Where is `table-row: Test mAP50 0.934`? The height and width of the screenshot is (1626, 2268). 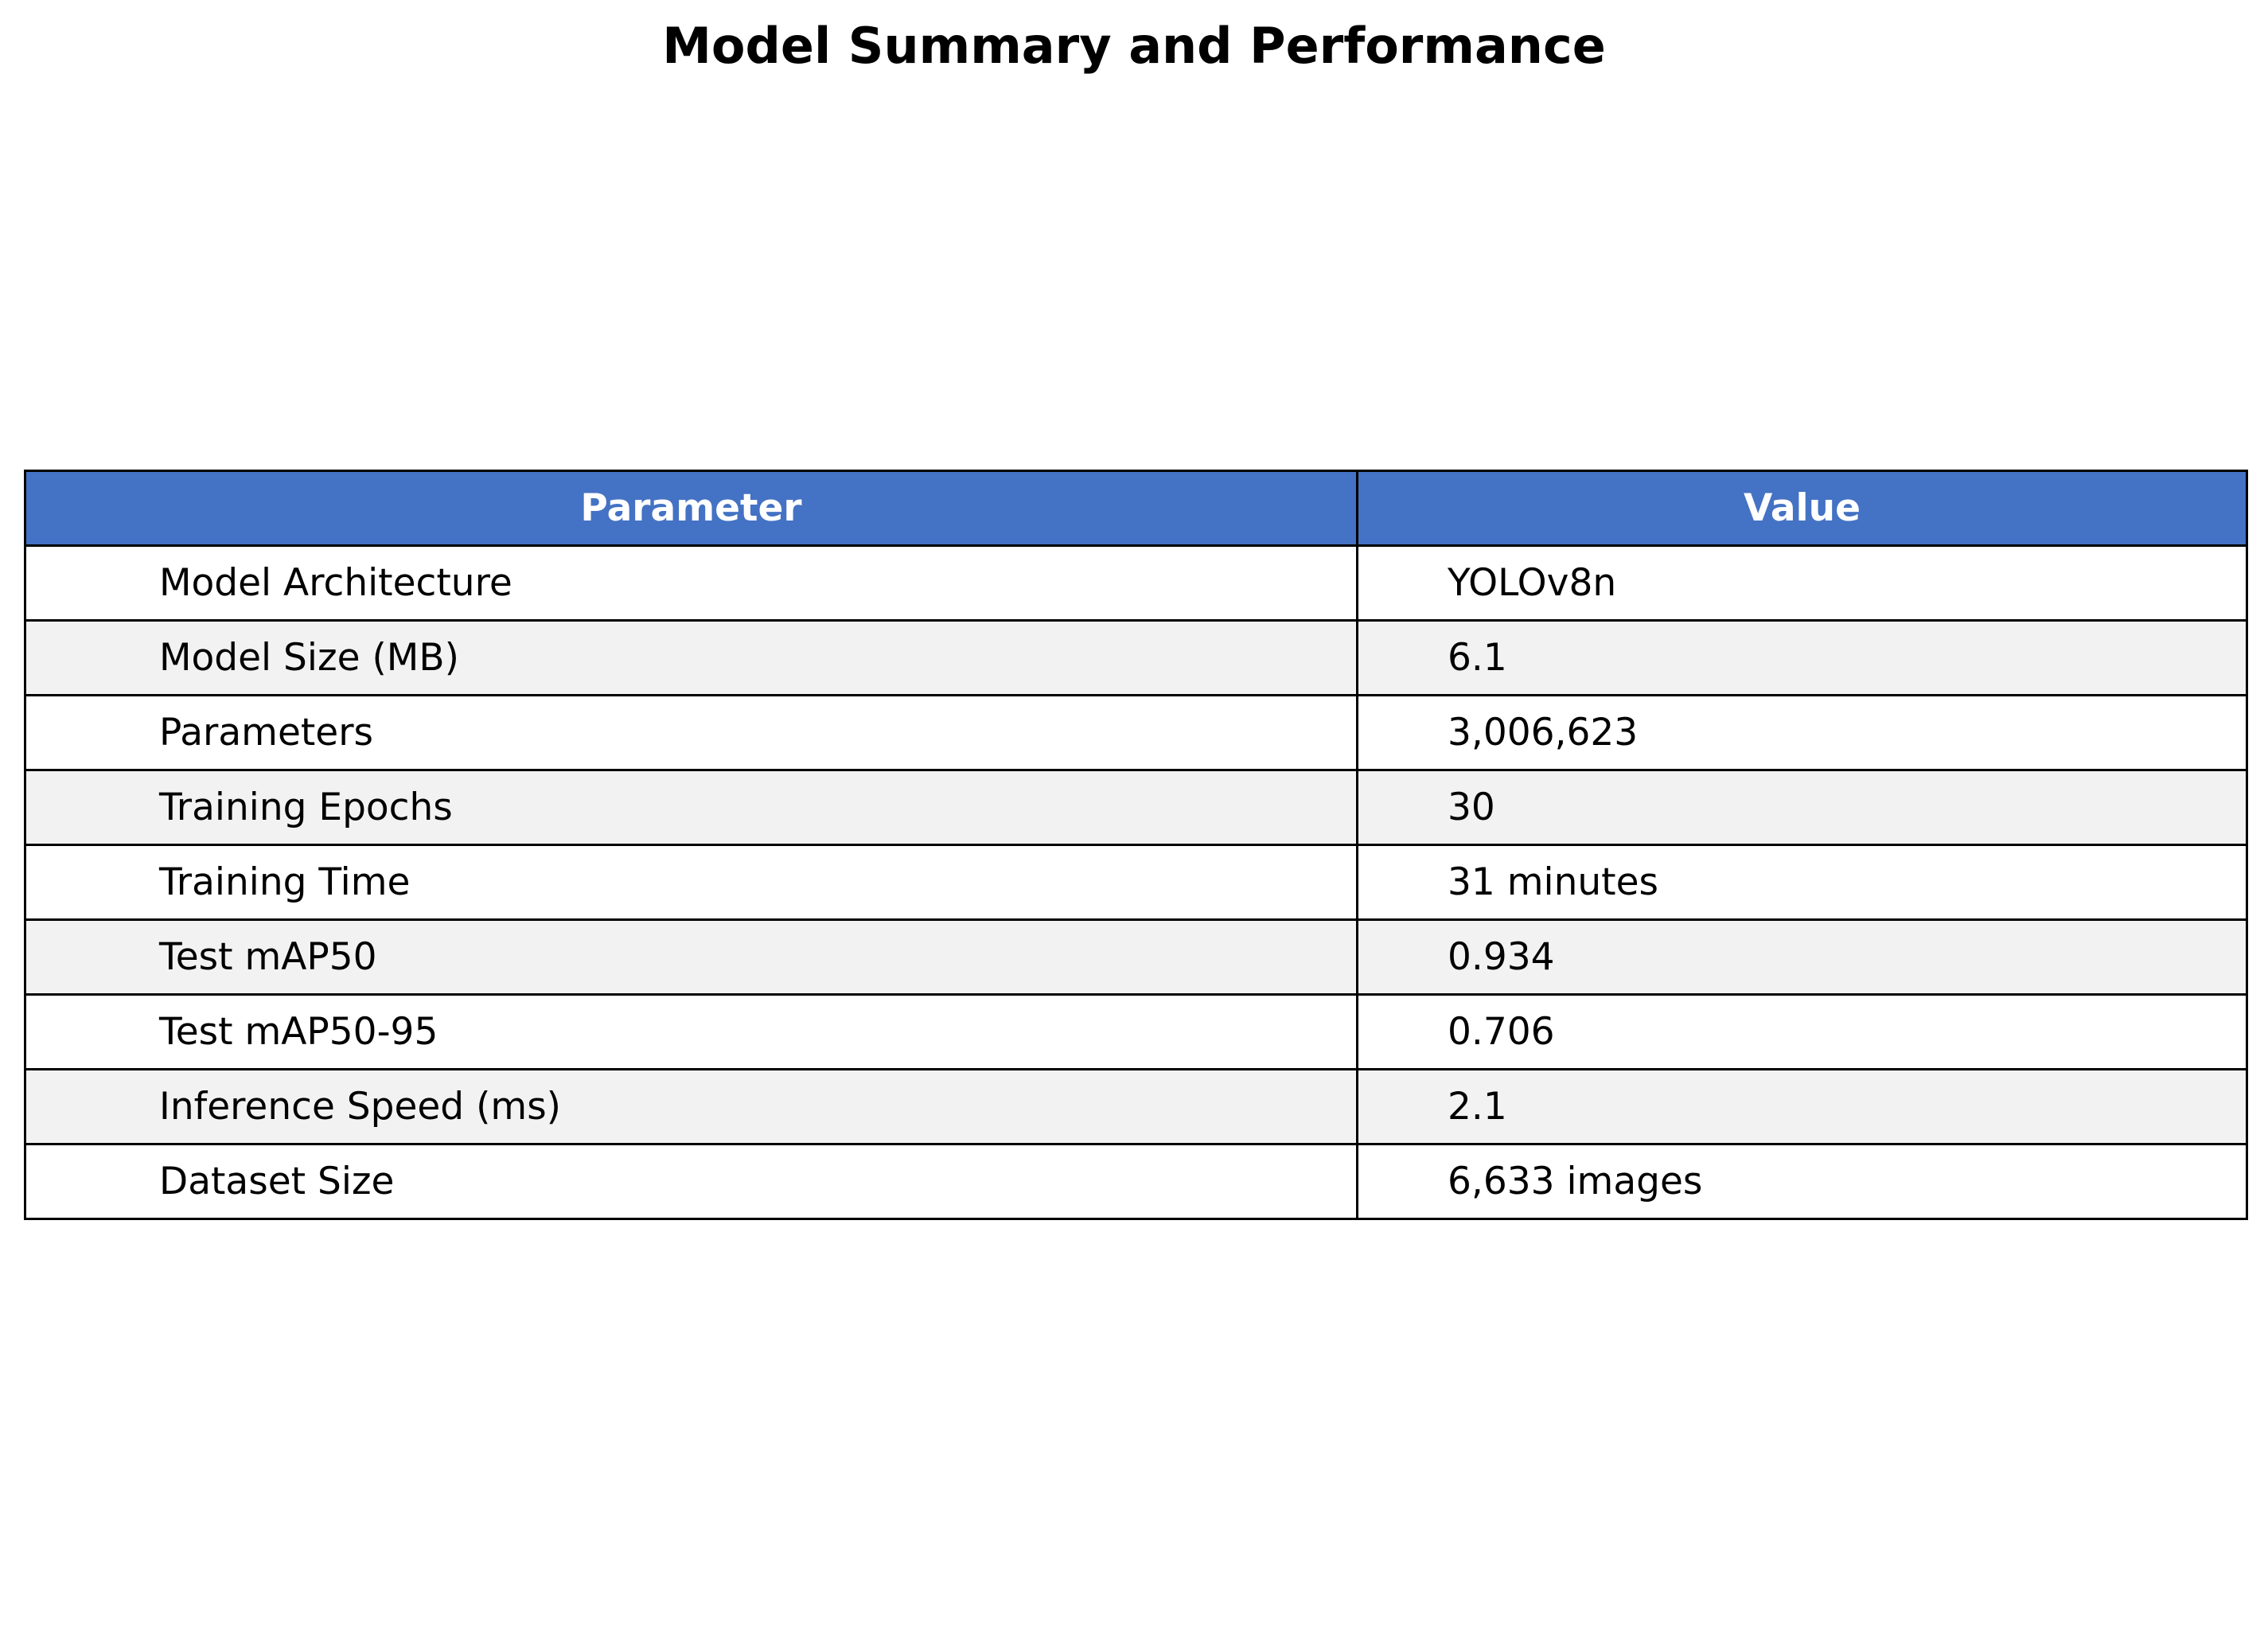
table-row: Test mAP50 0.934 is located at coordinates (1136, 957).